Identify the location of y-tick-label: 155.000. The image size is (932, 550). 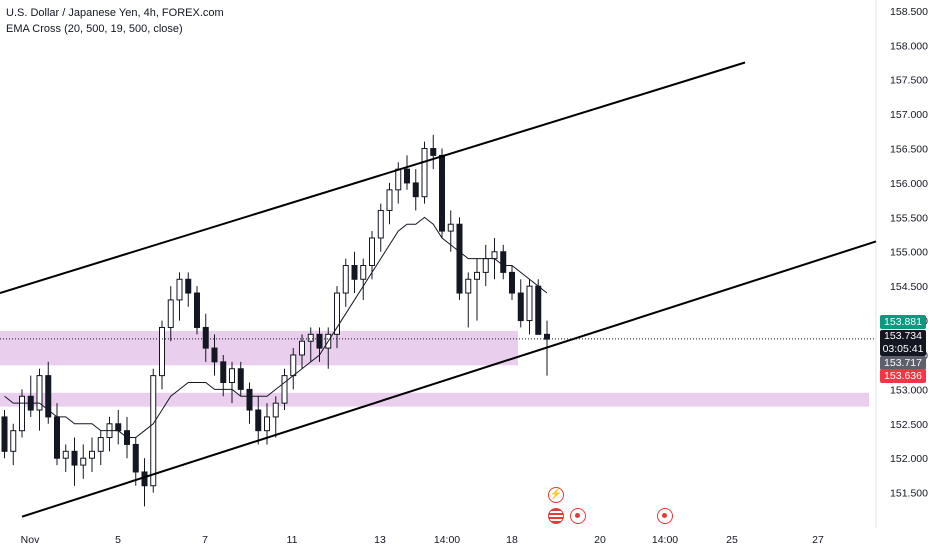
(909, 253).